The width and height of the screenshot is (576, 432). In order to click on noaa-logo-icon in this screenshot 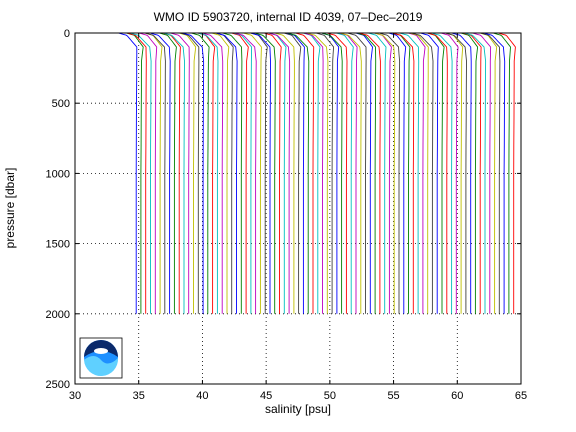, I will do `click(101, 358)`.